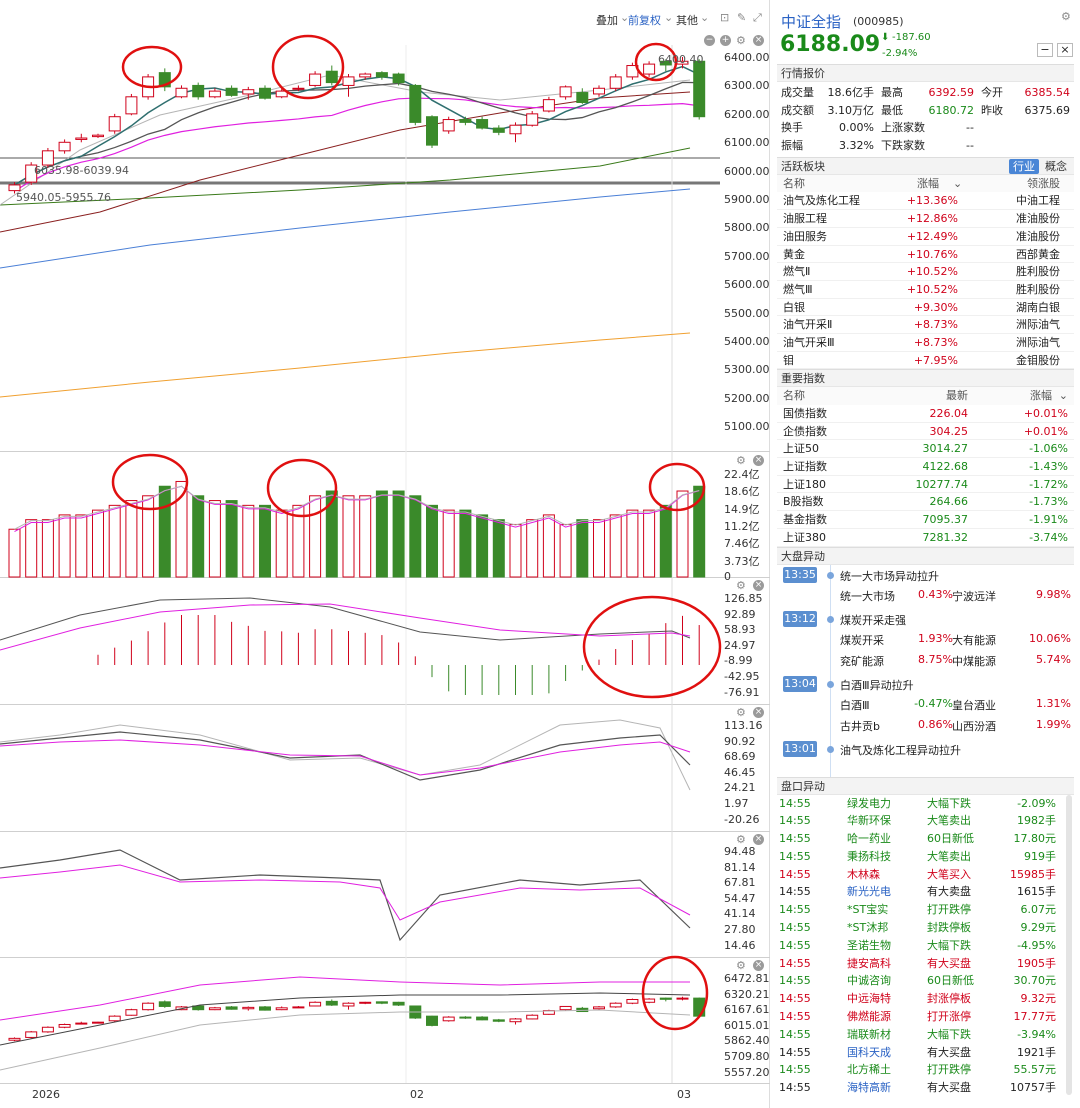 This screenshot has width=1080, height=1108. What do you see at coordinates (855, 705) in the screenshot?
I see `alert-stock-name: 白酒Ⅲ` at bounding box center [855, 705].